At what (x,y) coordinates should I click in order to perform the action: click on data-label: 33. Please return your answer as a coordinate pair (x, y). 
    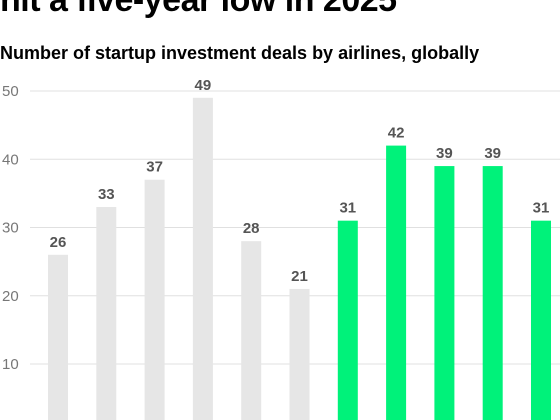
    Looking at the image, I should click on (106, 194).